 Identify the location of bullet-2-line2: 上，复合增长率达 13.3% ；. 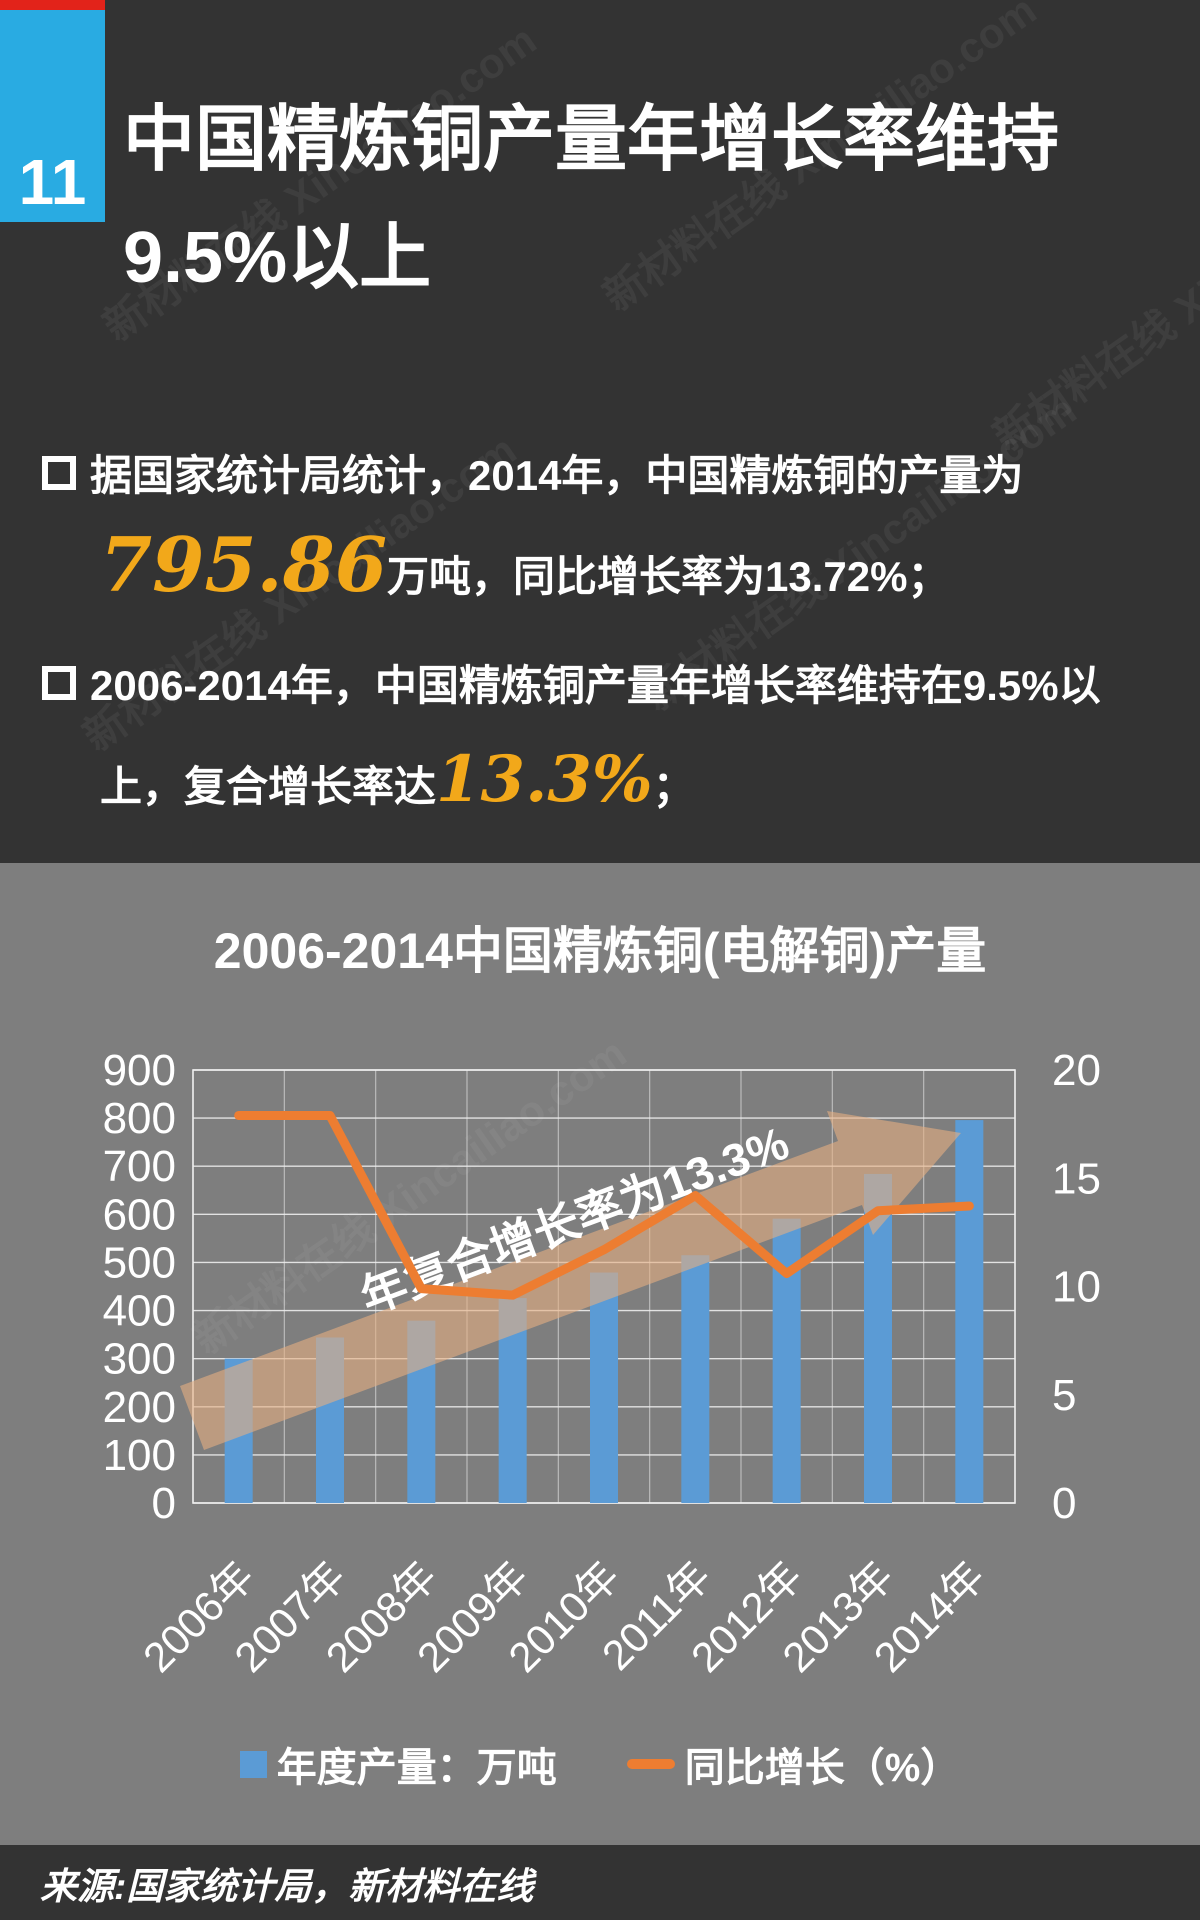
(397, 781).